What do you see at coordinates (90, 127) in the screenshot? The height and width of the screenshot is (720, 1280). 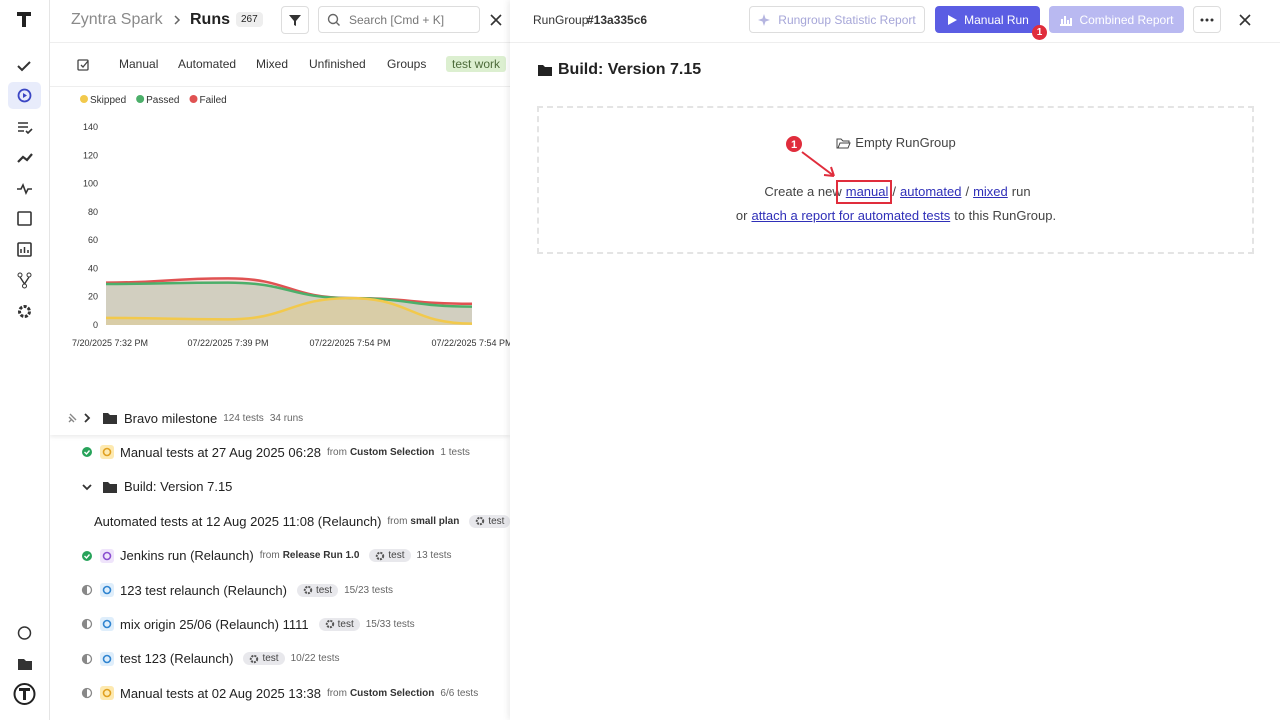 I see `y-tick-label: 140` at bounding box center [90, 127].